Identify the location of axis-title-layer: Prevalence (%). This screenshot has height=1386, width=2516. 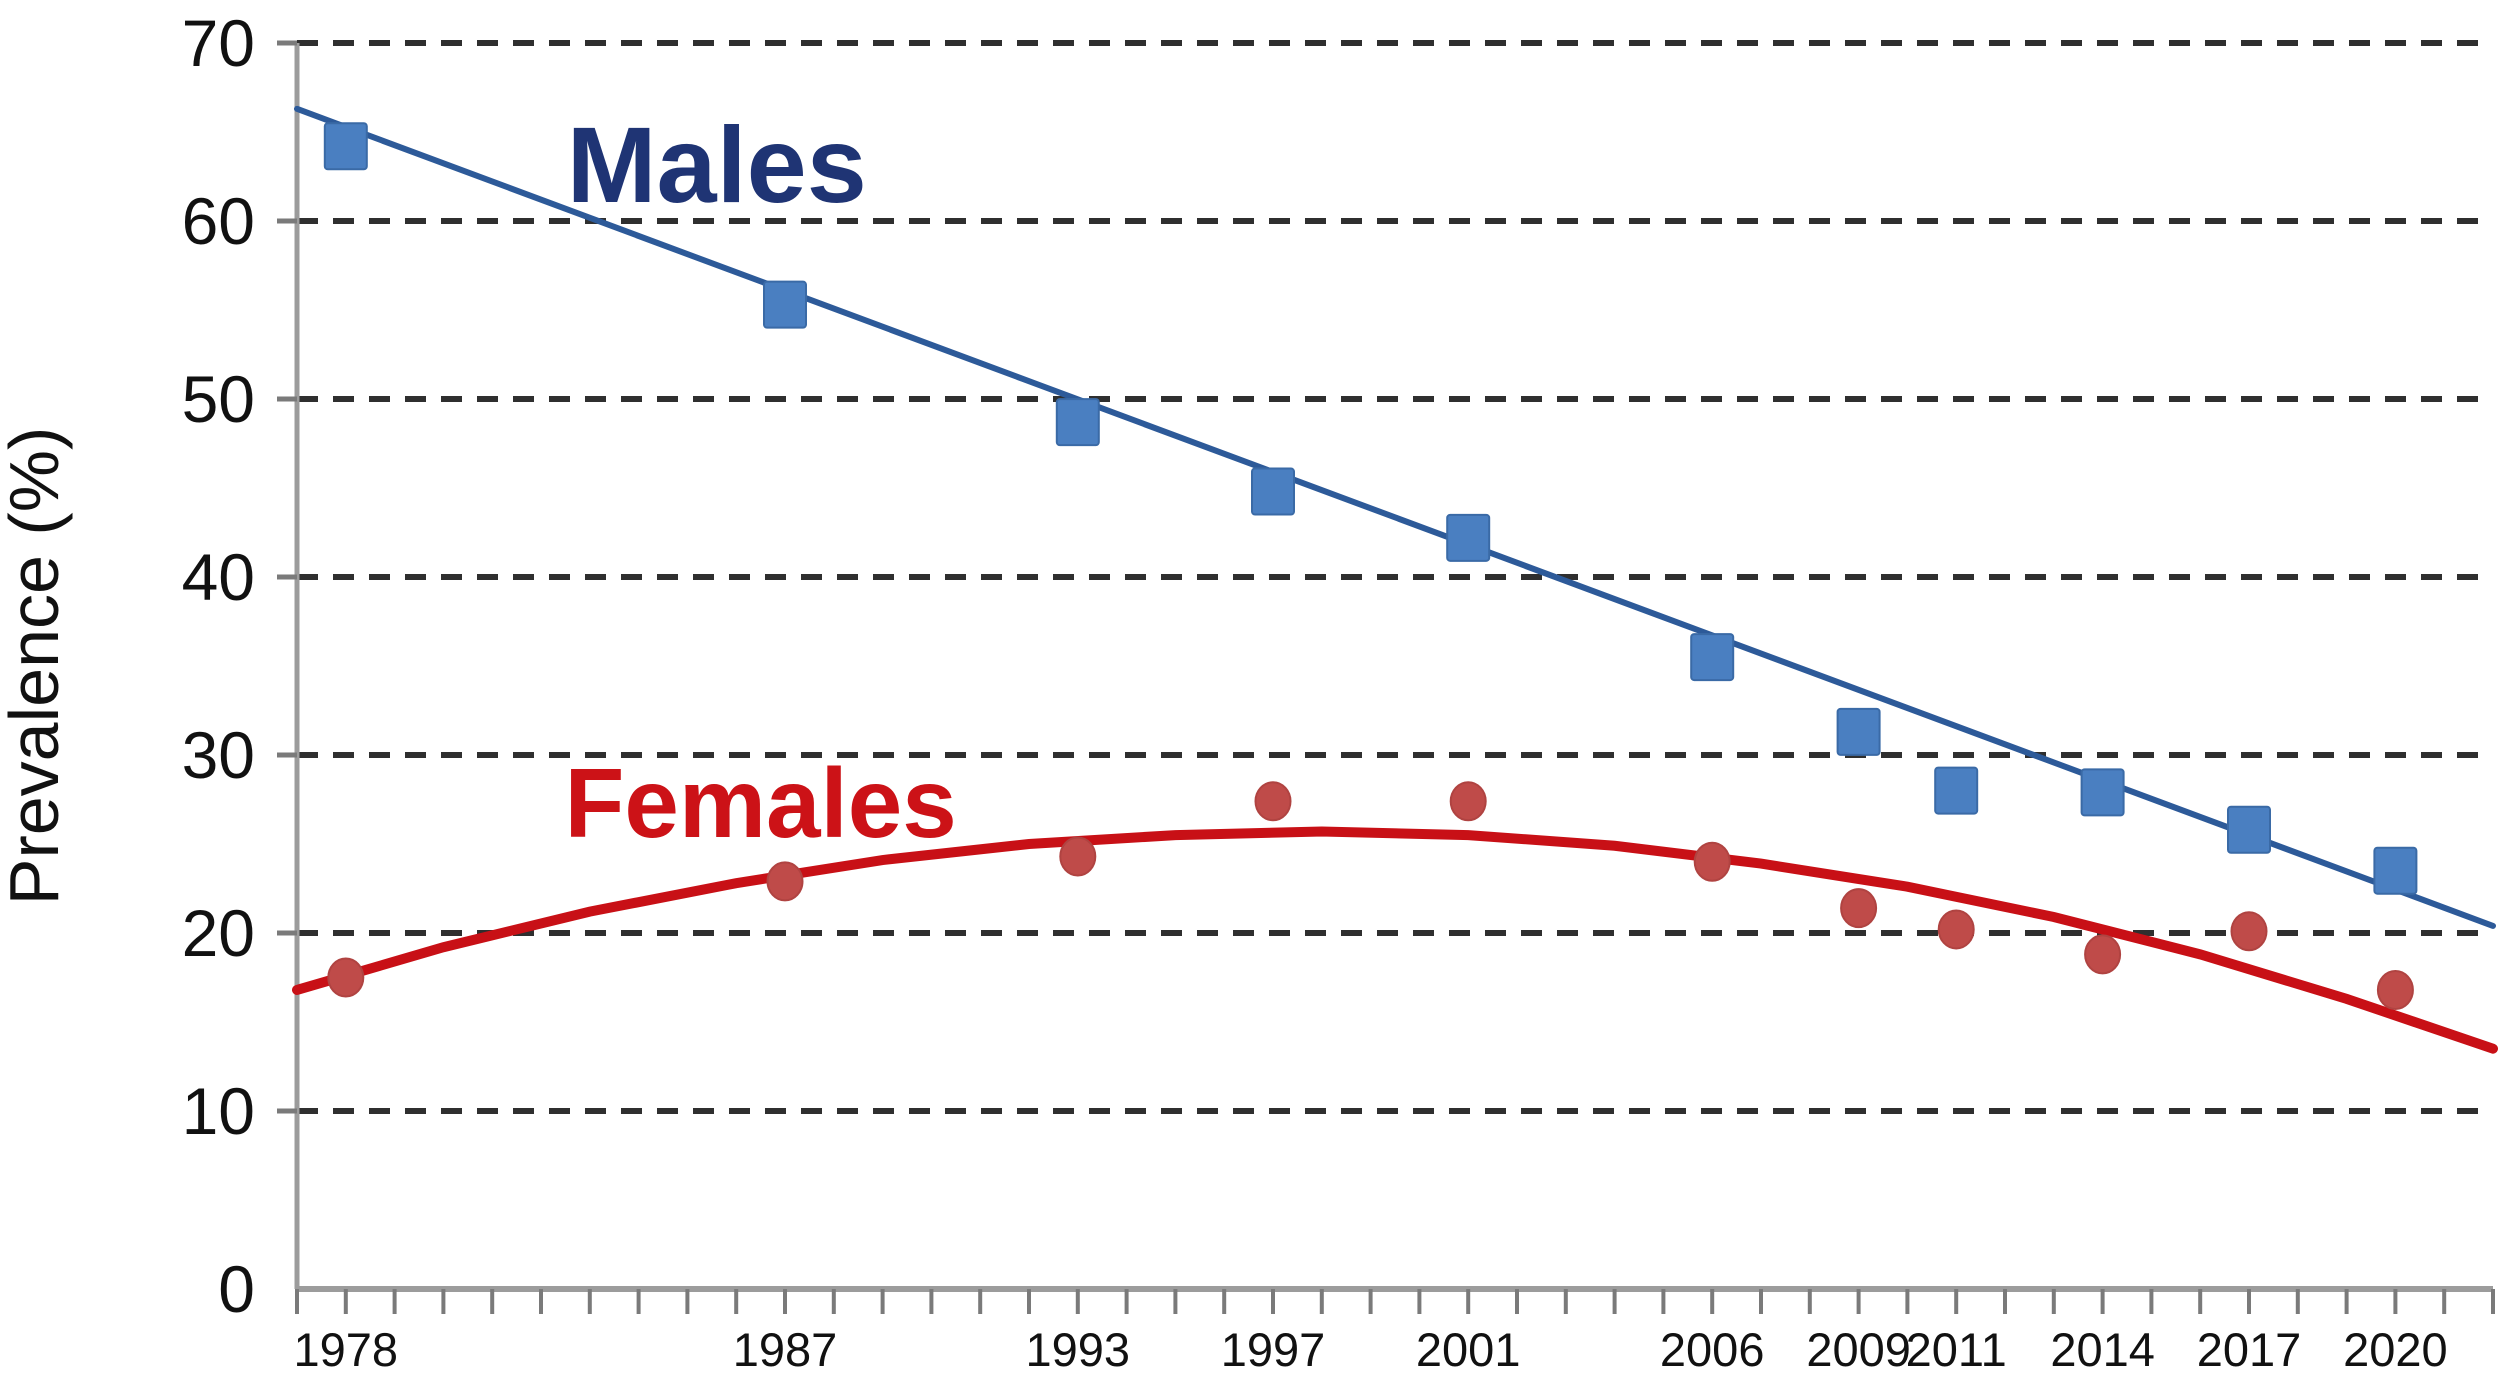
(36, 666).